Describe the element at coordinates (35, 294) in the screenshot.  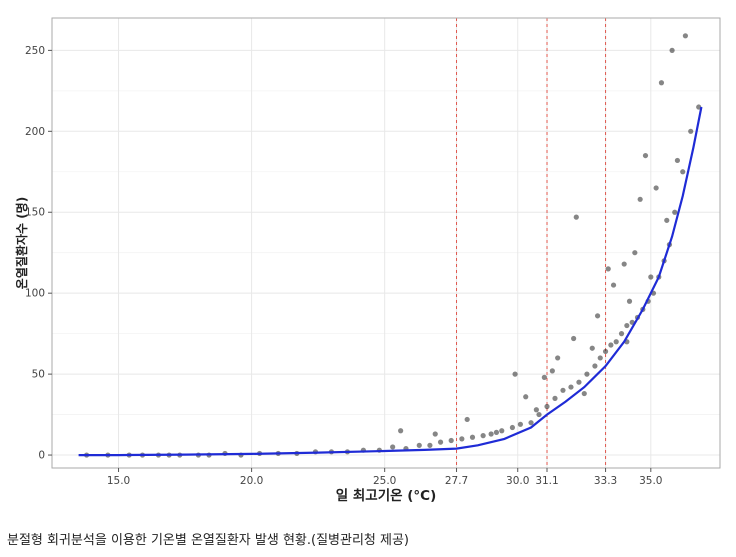
I see `y-tick-label: 100` at that location.